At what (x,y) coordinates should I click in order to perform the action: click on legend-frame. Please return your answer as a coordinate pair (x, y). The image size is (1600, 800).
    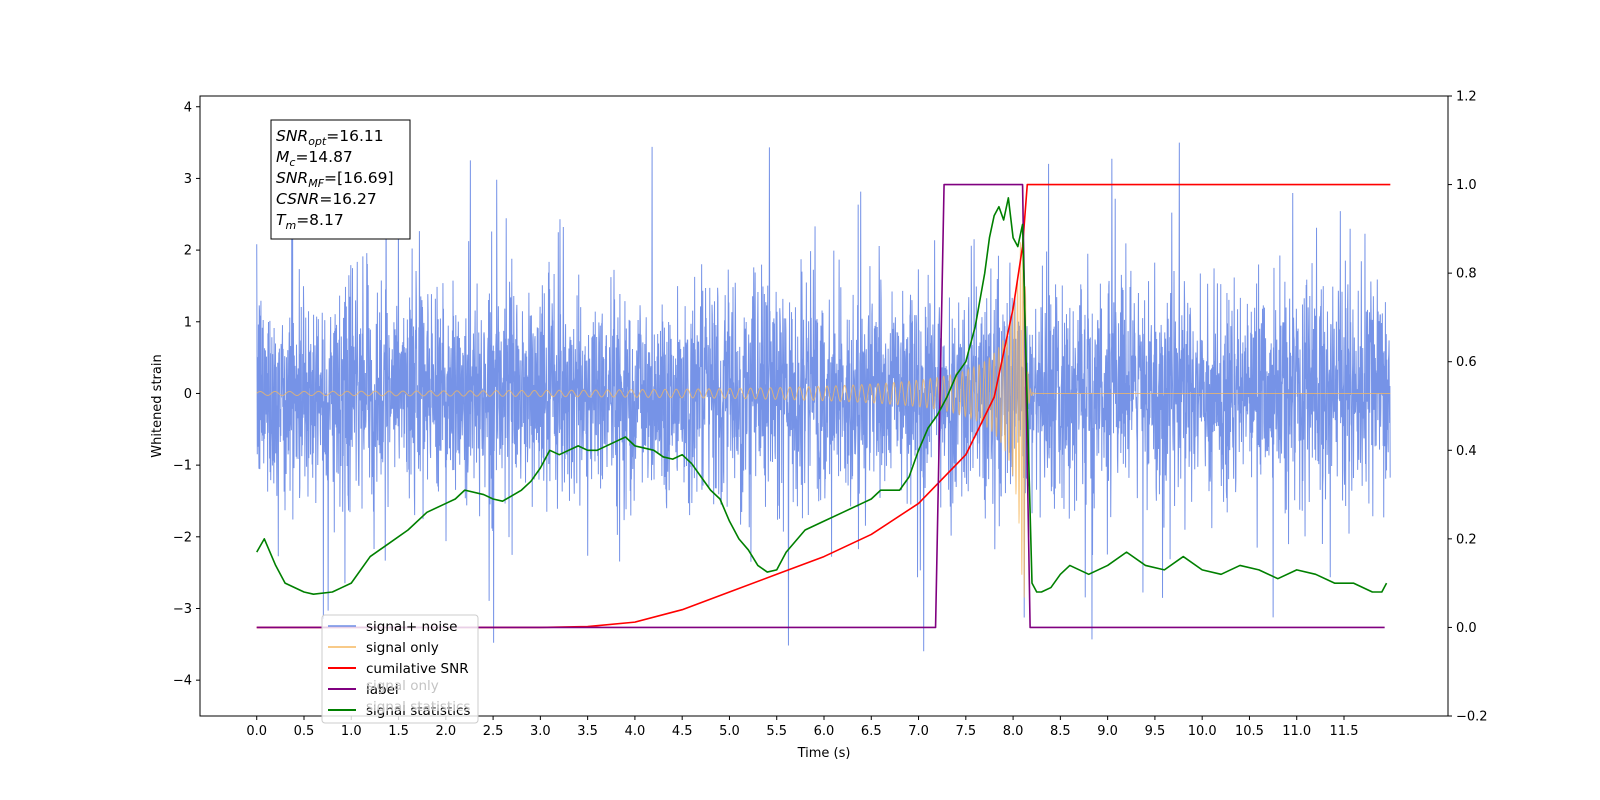
    Looking at the image, I should click on (400, 669).